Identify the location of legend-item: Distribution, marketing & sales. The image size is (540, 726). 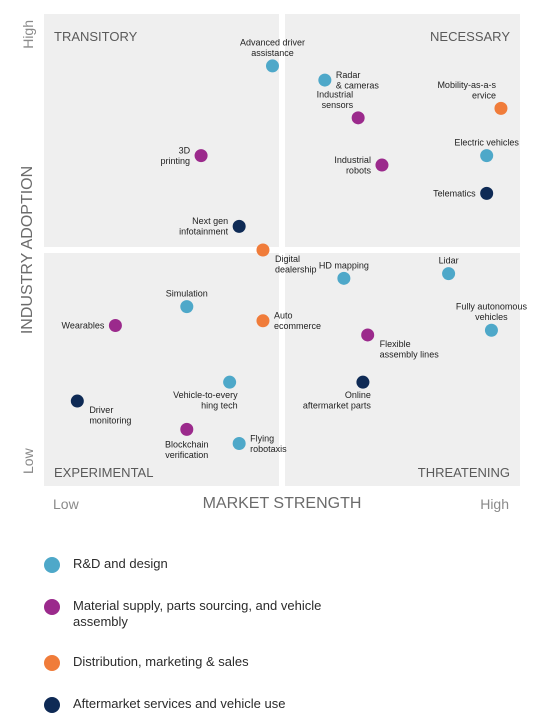
(188, 662).